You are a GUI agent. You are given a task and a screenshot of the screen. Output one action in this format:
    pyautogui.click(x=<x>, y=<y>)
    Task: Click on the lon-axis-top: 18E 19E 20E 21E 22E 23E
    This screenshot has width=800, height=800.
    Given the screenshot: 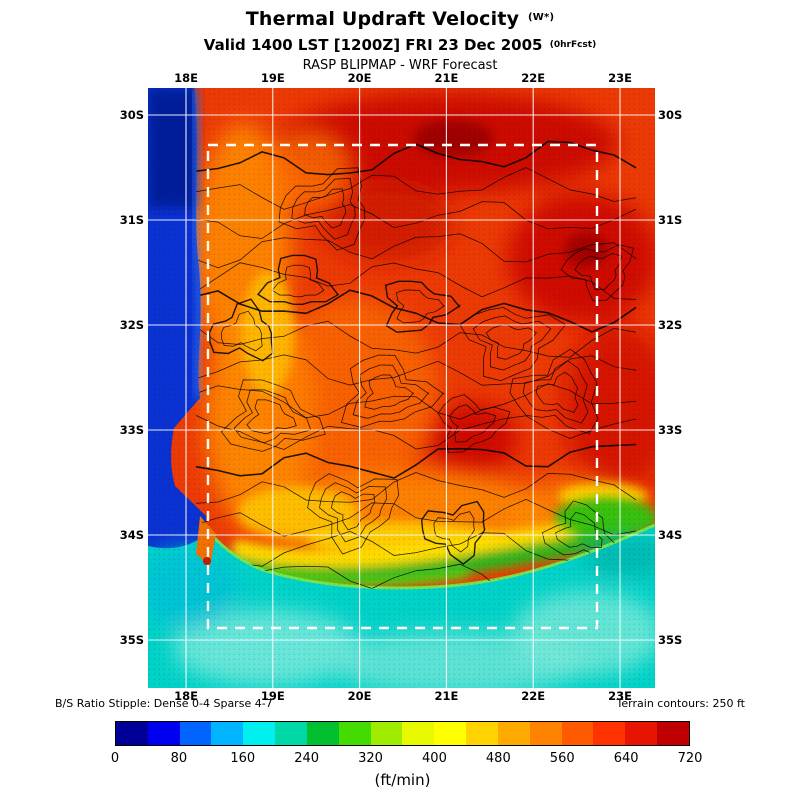 What is the action you would take?
    pyautogui.click(x=401, y=78)
    